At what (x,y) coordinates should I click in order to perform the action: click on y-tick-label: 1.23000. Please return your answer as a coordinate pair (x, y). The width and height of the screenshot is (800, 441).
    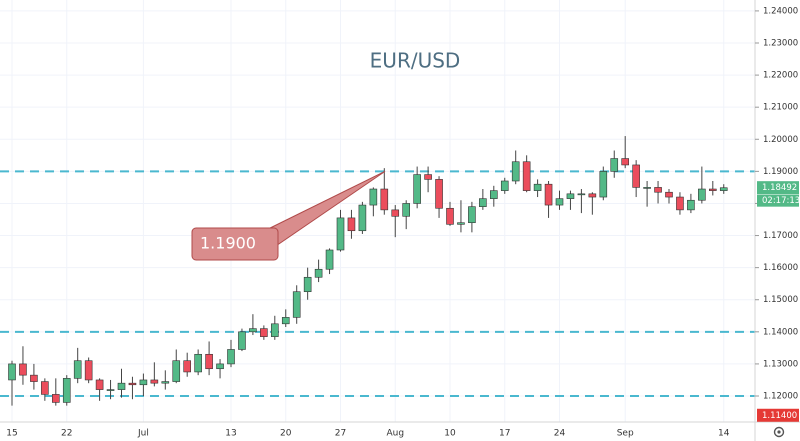
    Looking at the image, I should click on (780, 44).